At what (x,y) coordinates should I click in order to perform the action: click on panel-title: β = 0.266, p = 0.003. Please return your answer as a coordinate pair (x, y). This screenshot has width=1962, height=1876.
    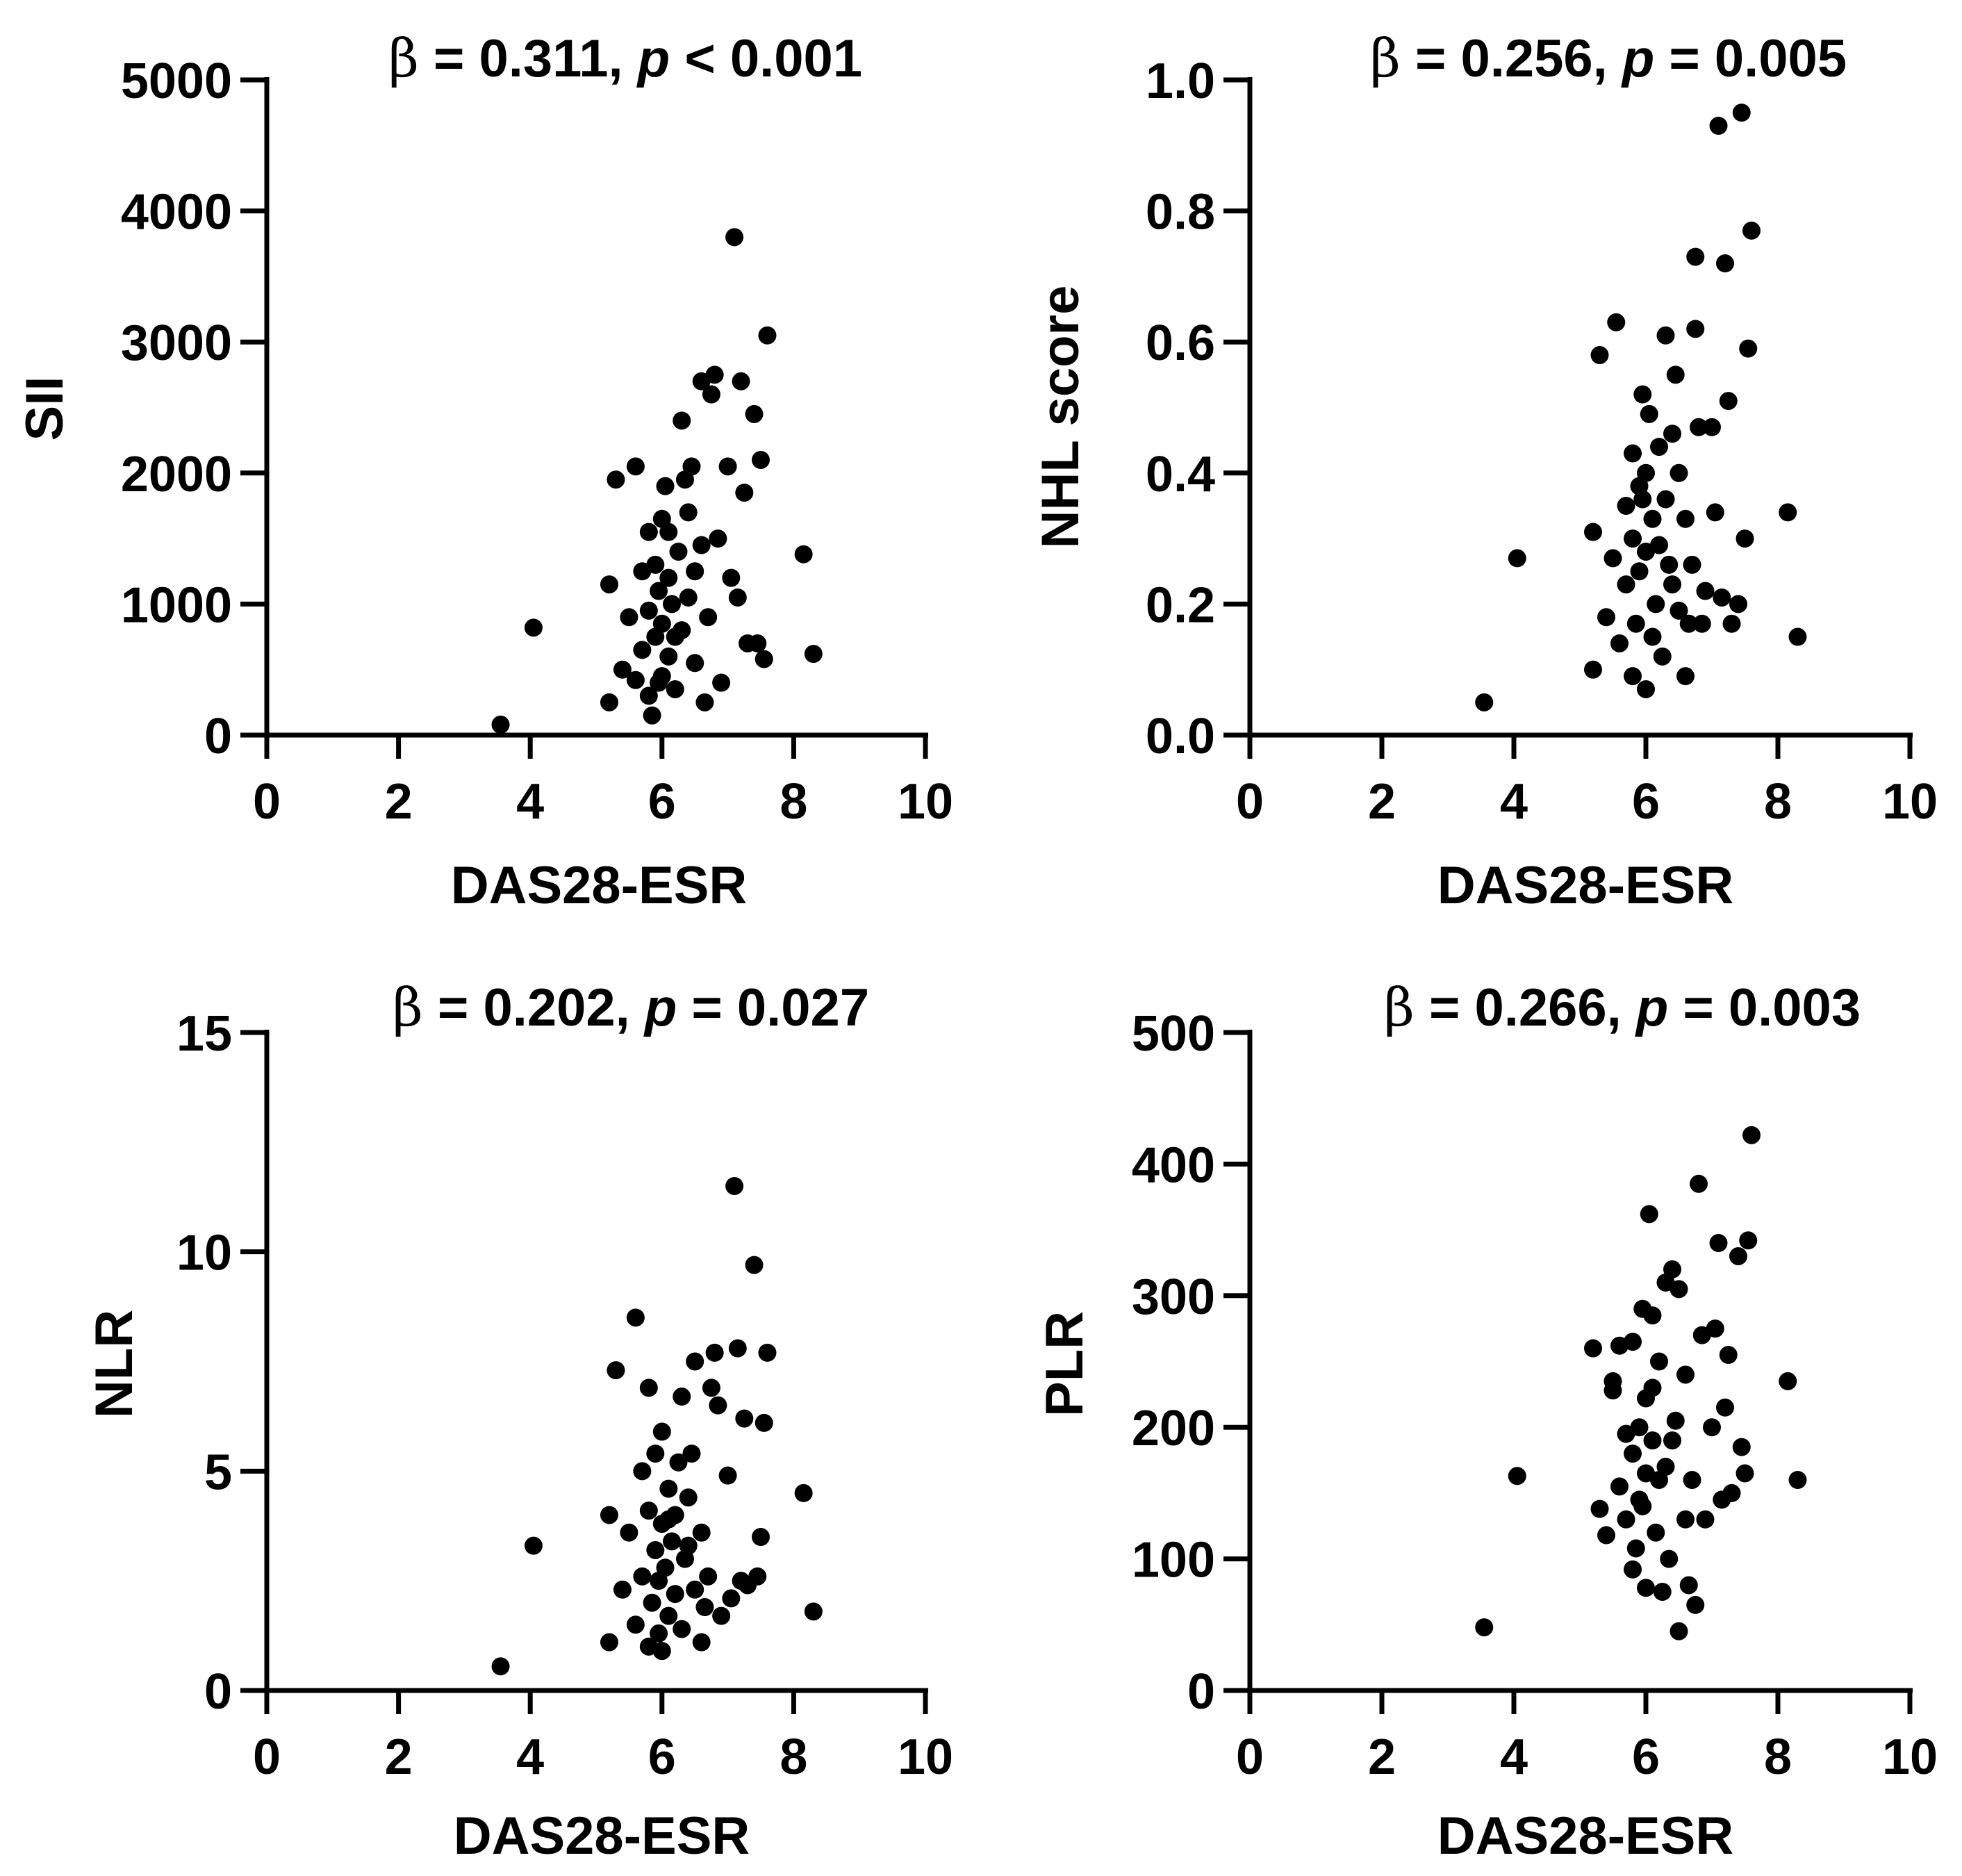
    Looking at the image, I should click on (1622, 1007).